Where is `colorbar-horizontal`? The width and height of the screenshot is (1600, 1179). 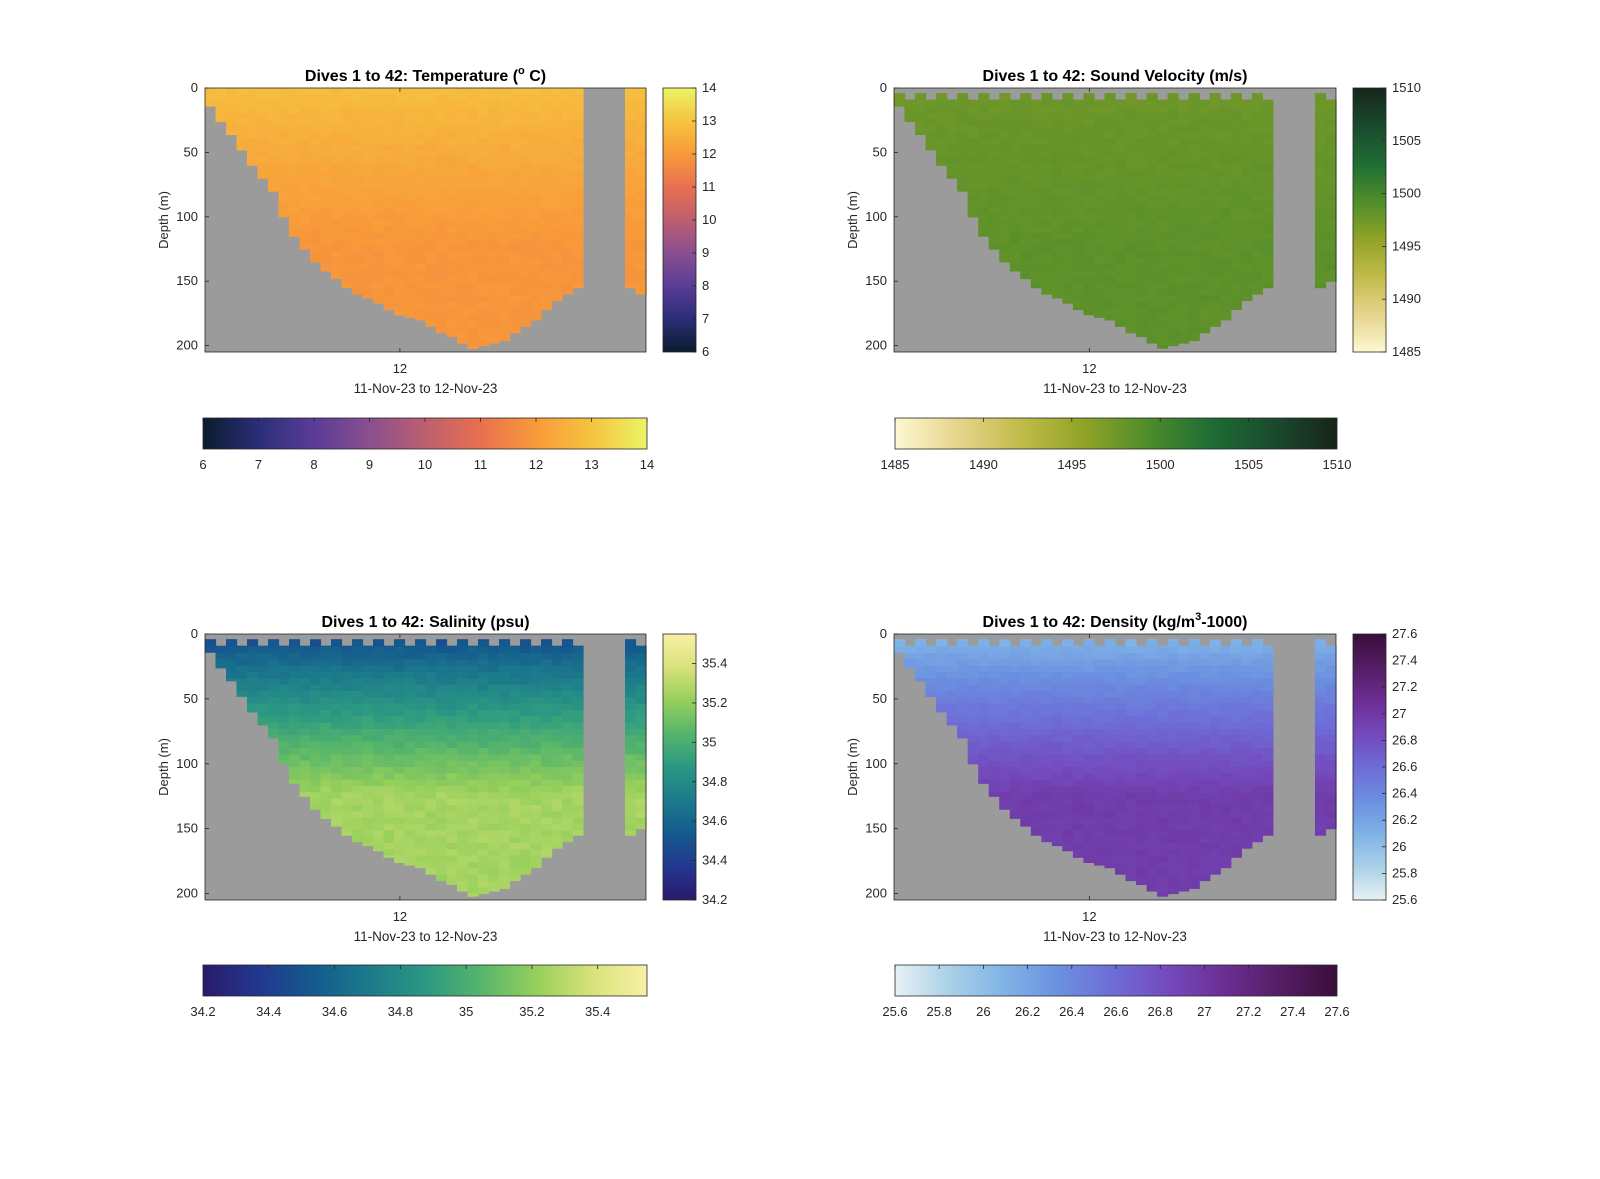
colorbar-horizontal is located at coordinates (425, 980).